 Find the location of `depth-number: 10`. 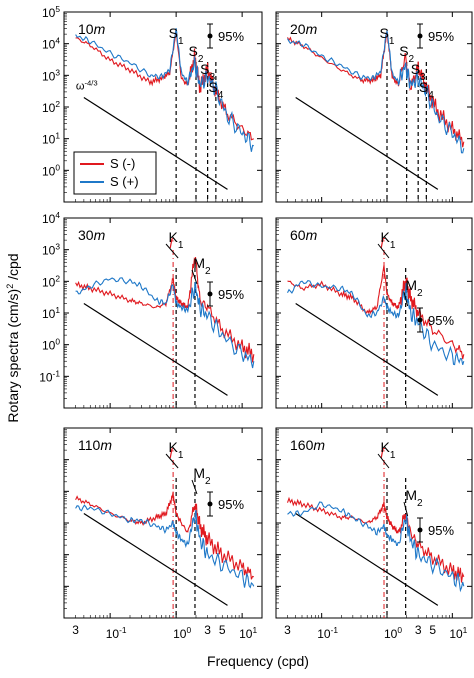

depth-number: 10 is located at coordinates (86, 29).